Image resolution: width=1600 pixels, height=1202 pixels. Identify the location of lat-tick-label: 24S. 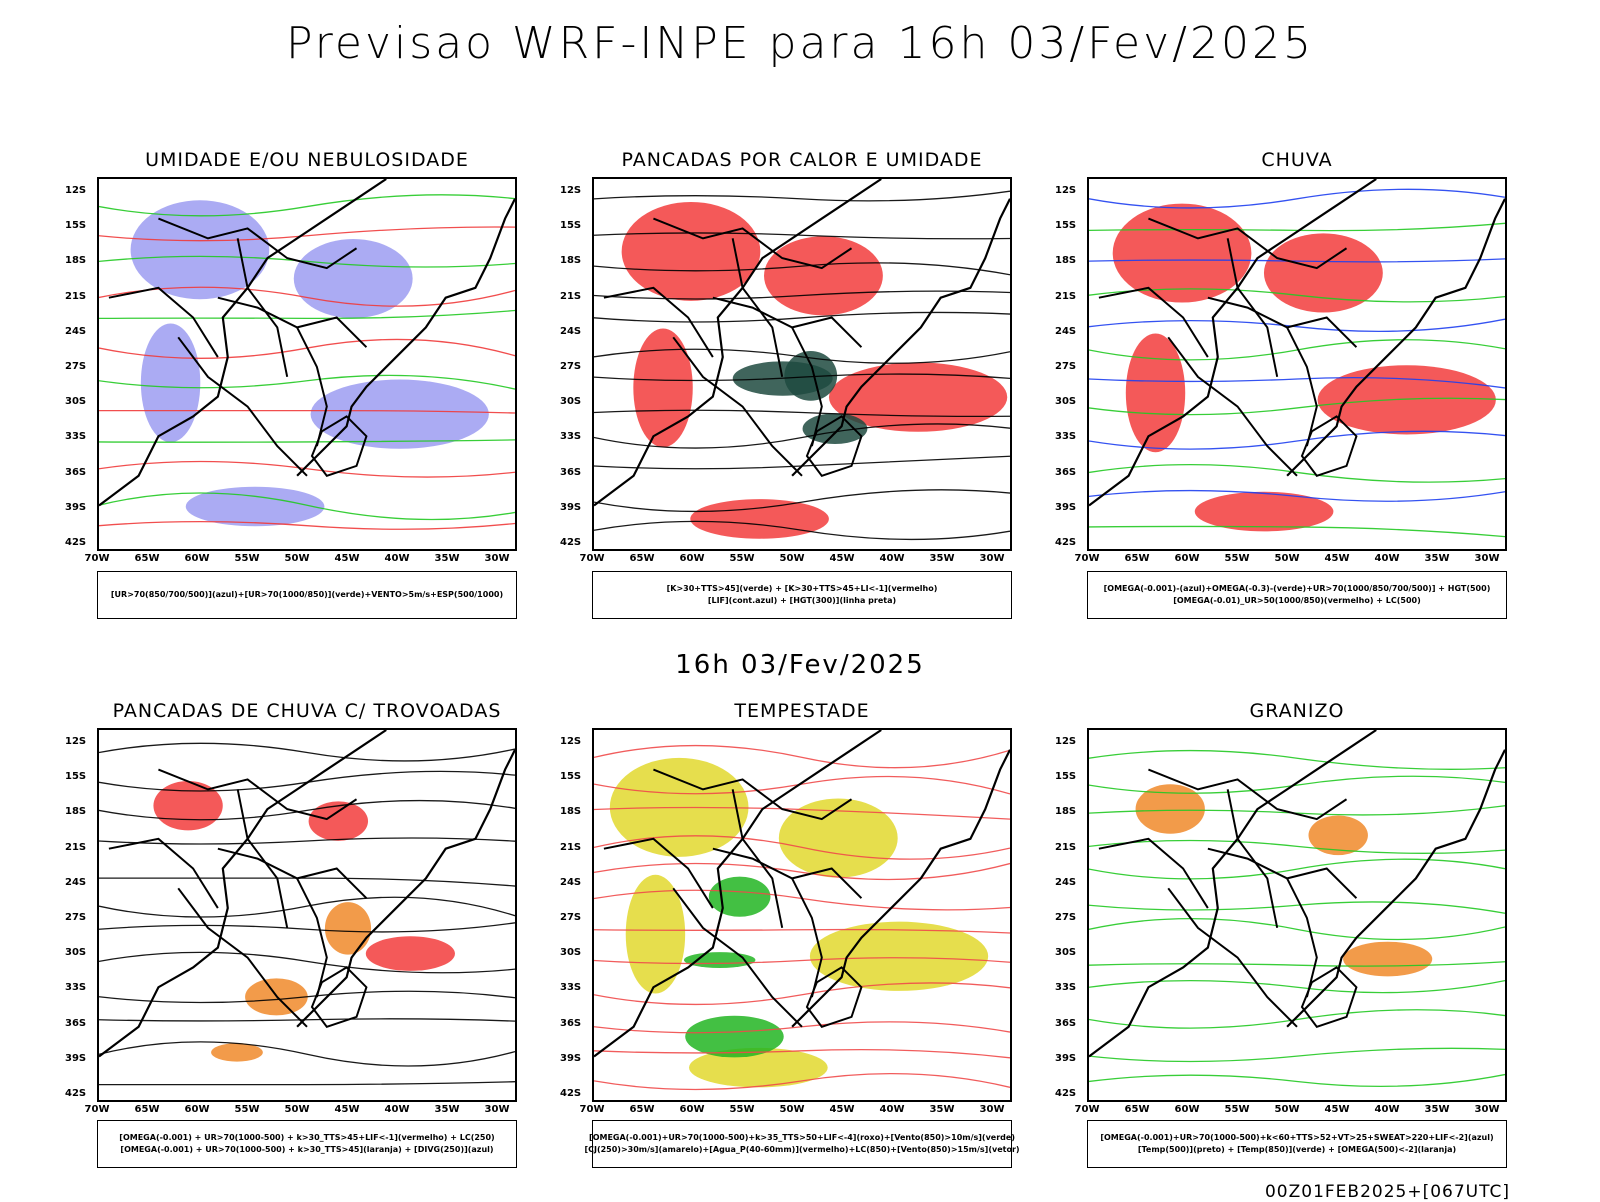
(1066, 882).